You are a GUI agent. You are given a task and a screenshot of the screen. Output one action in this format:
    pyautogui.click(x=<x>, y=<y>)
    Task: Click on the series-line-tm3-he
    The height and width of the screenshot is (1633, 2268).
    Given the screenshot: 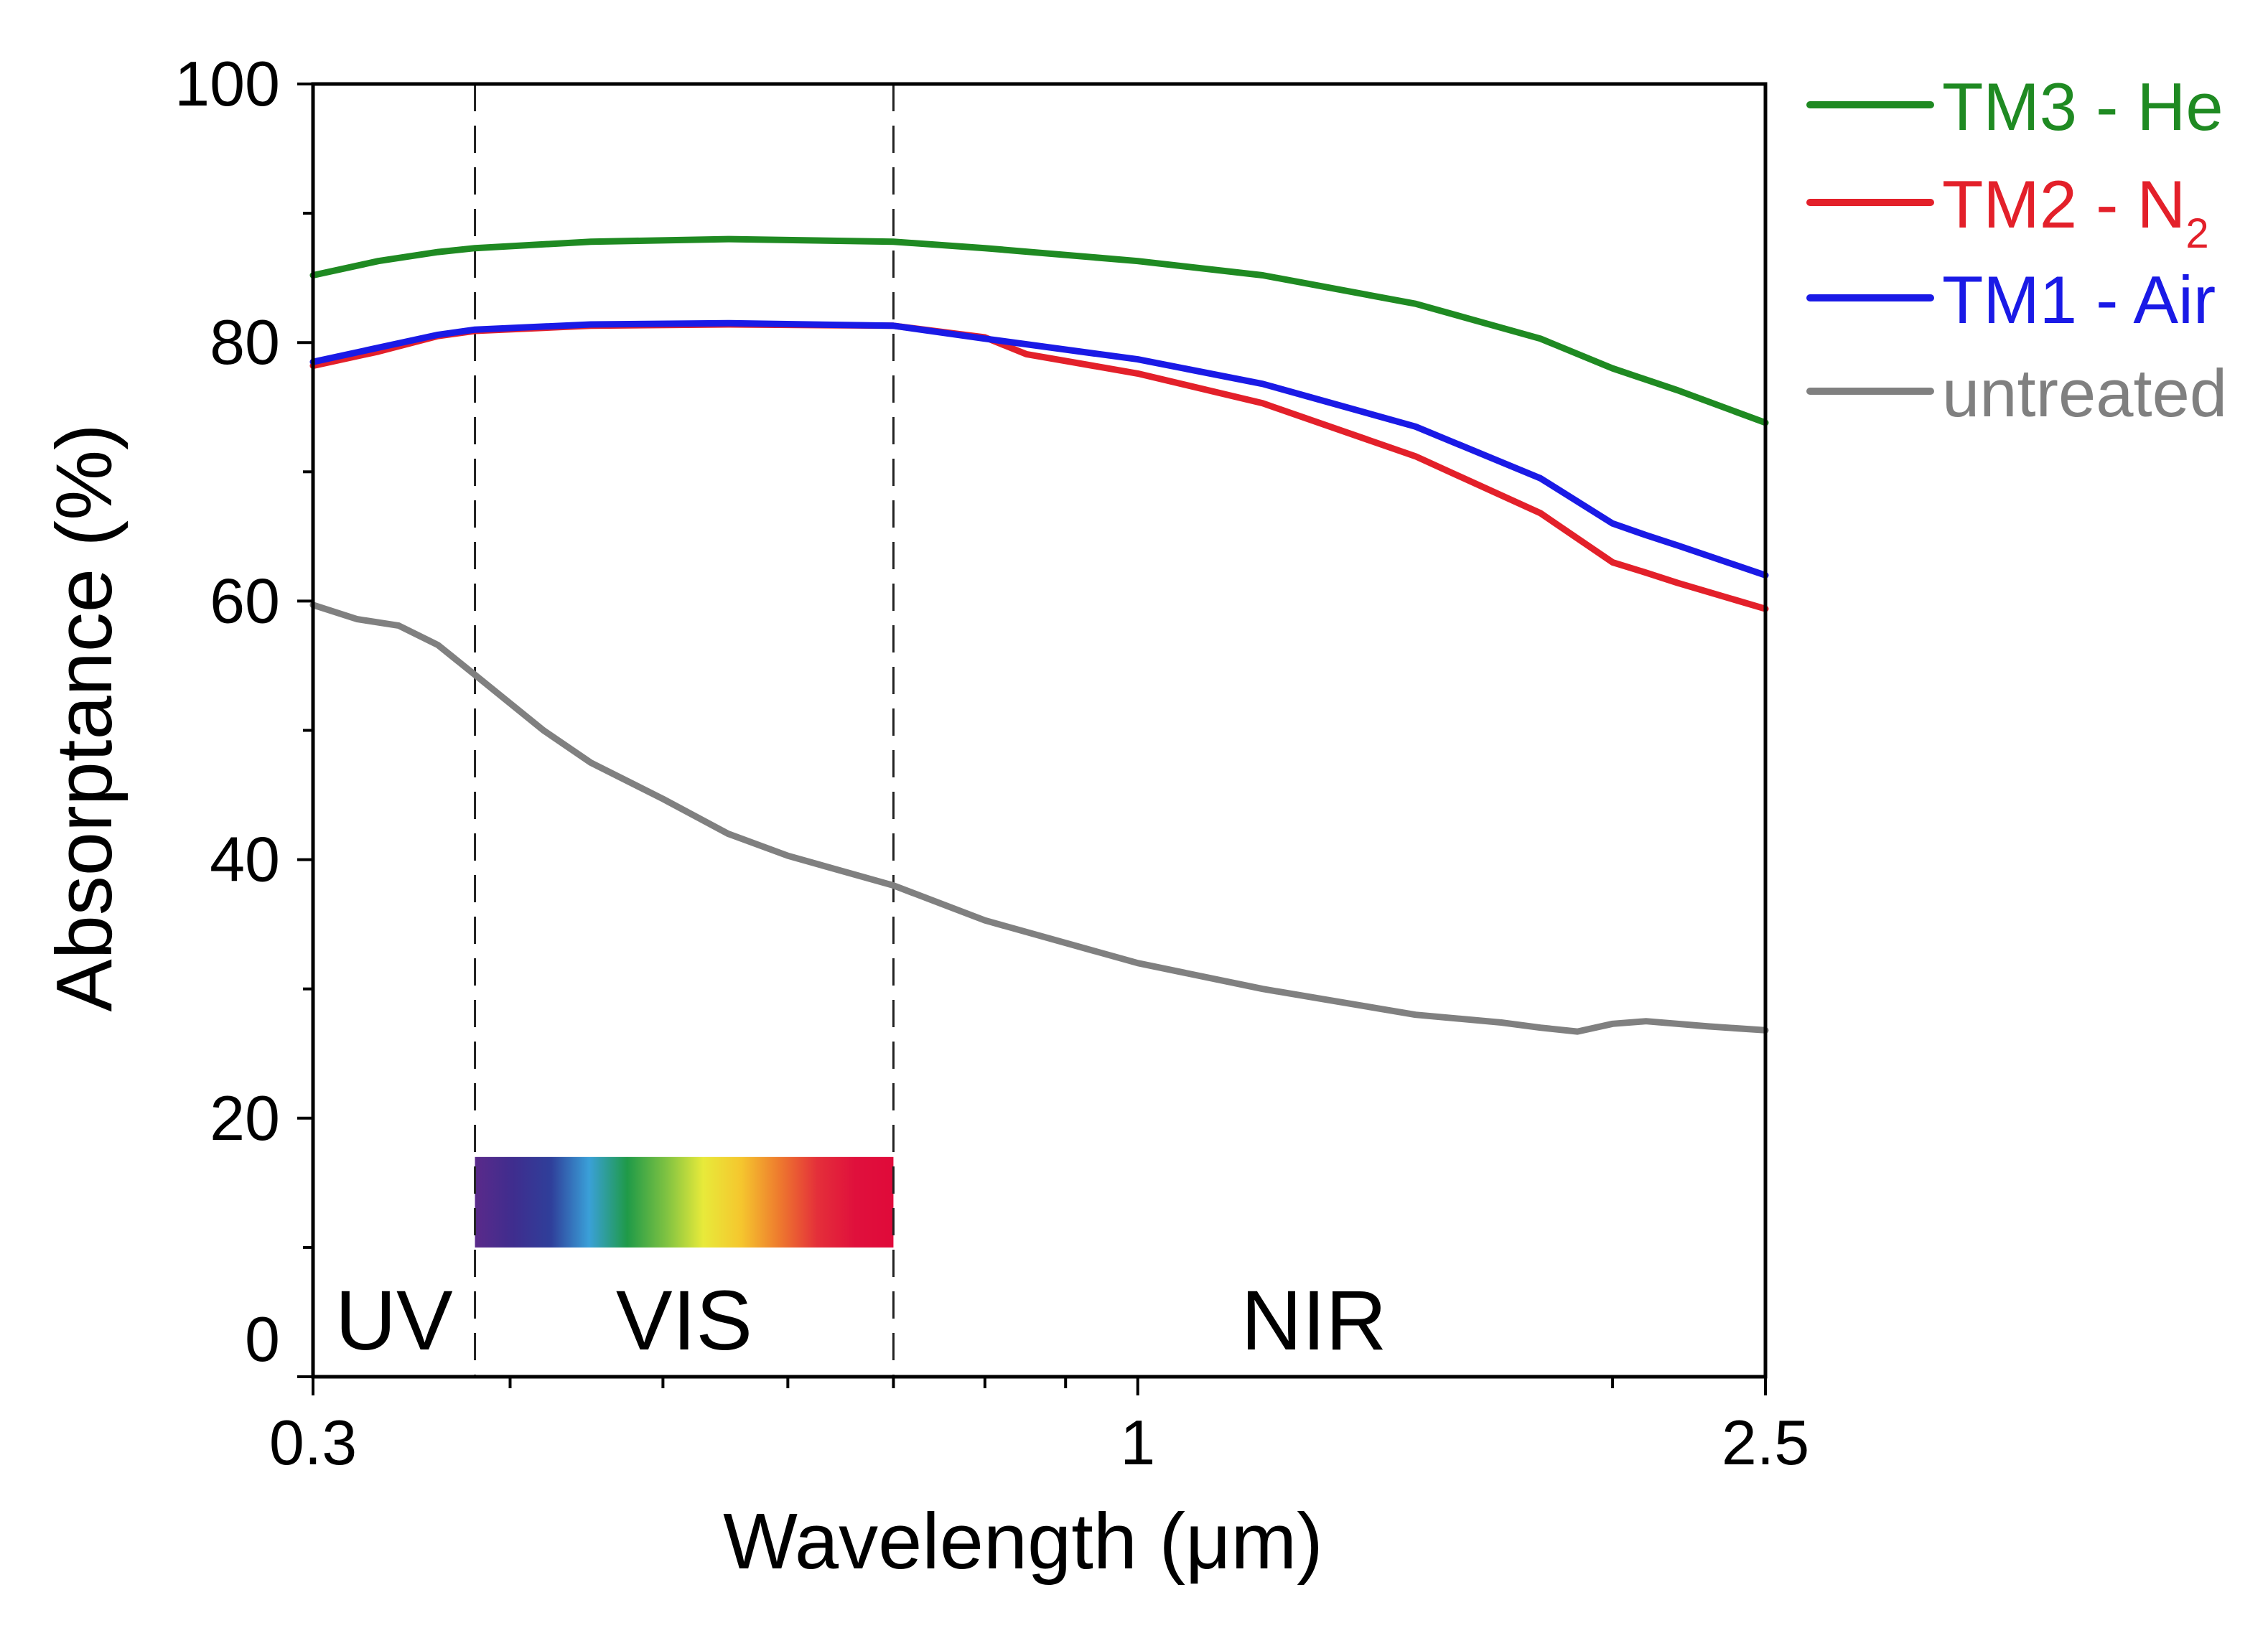 What is the action you would take?
    pyautogui.click(x=1039, y=330)
    